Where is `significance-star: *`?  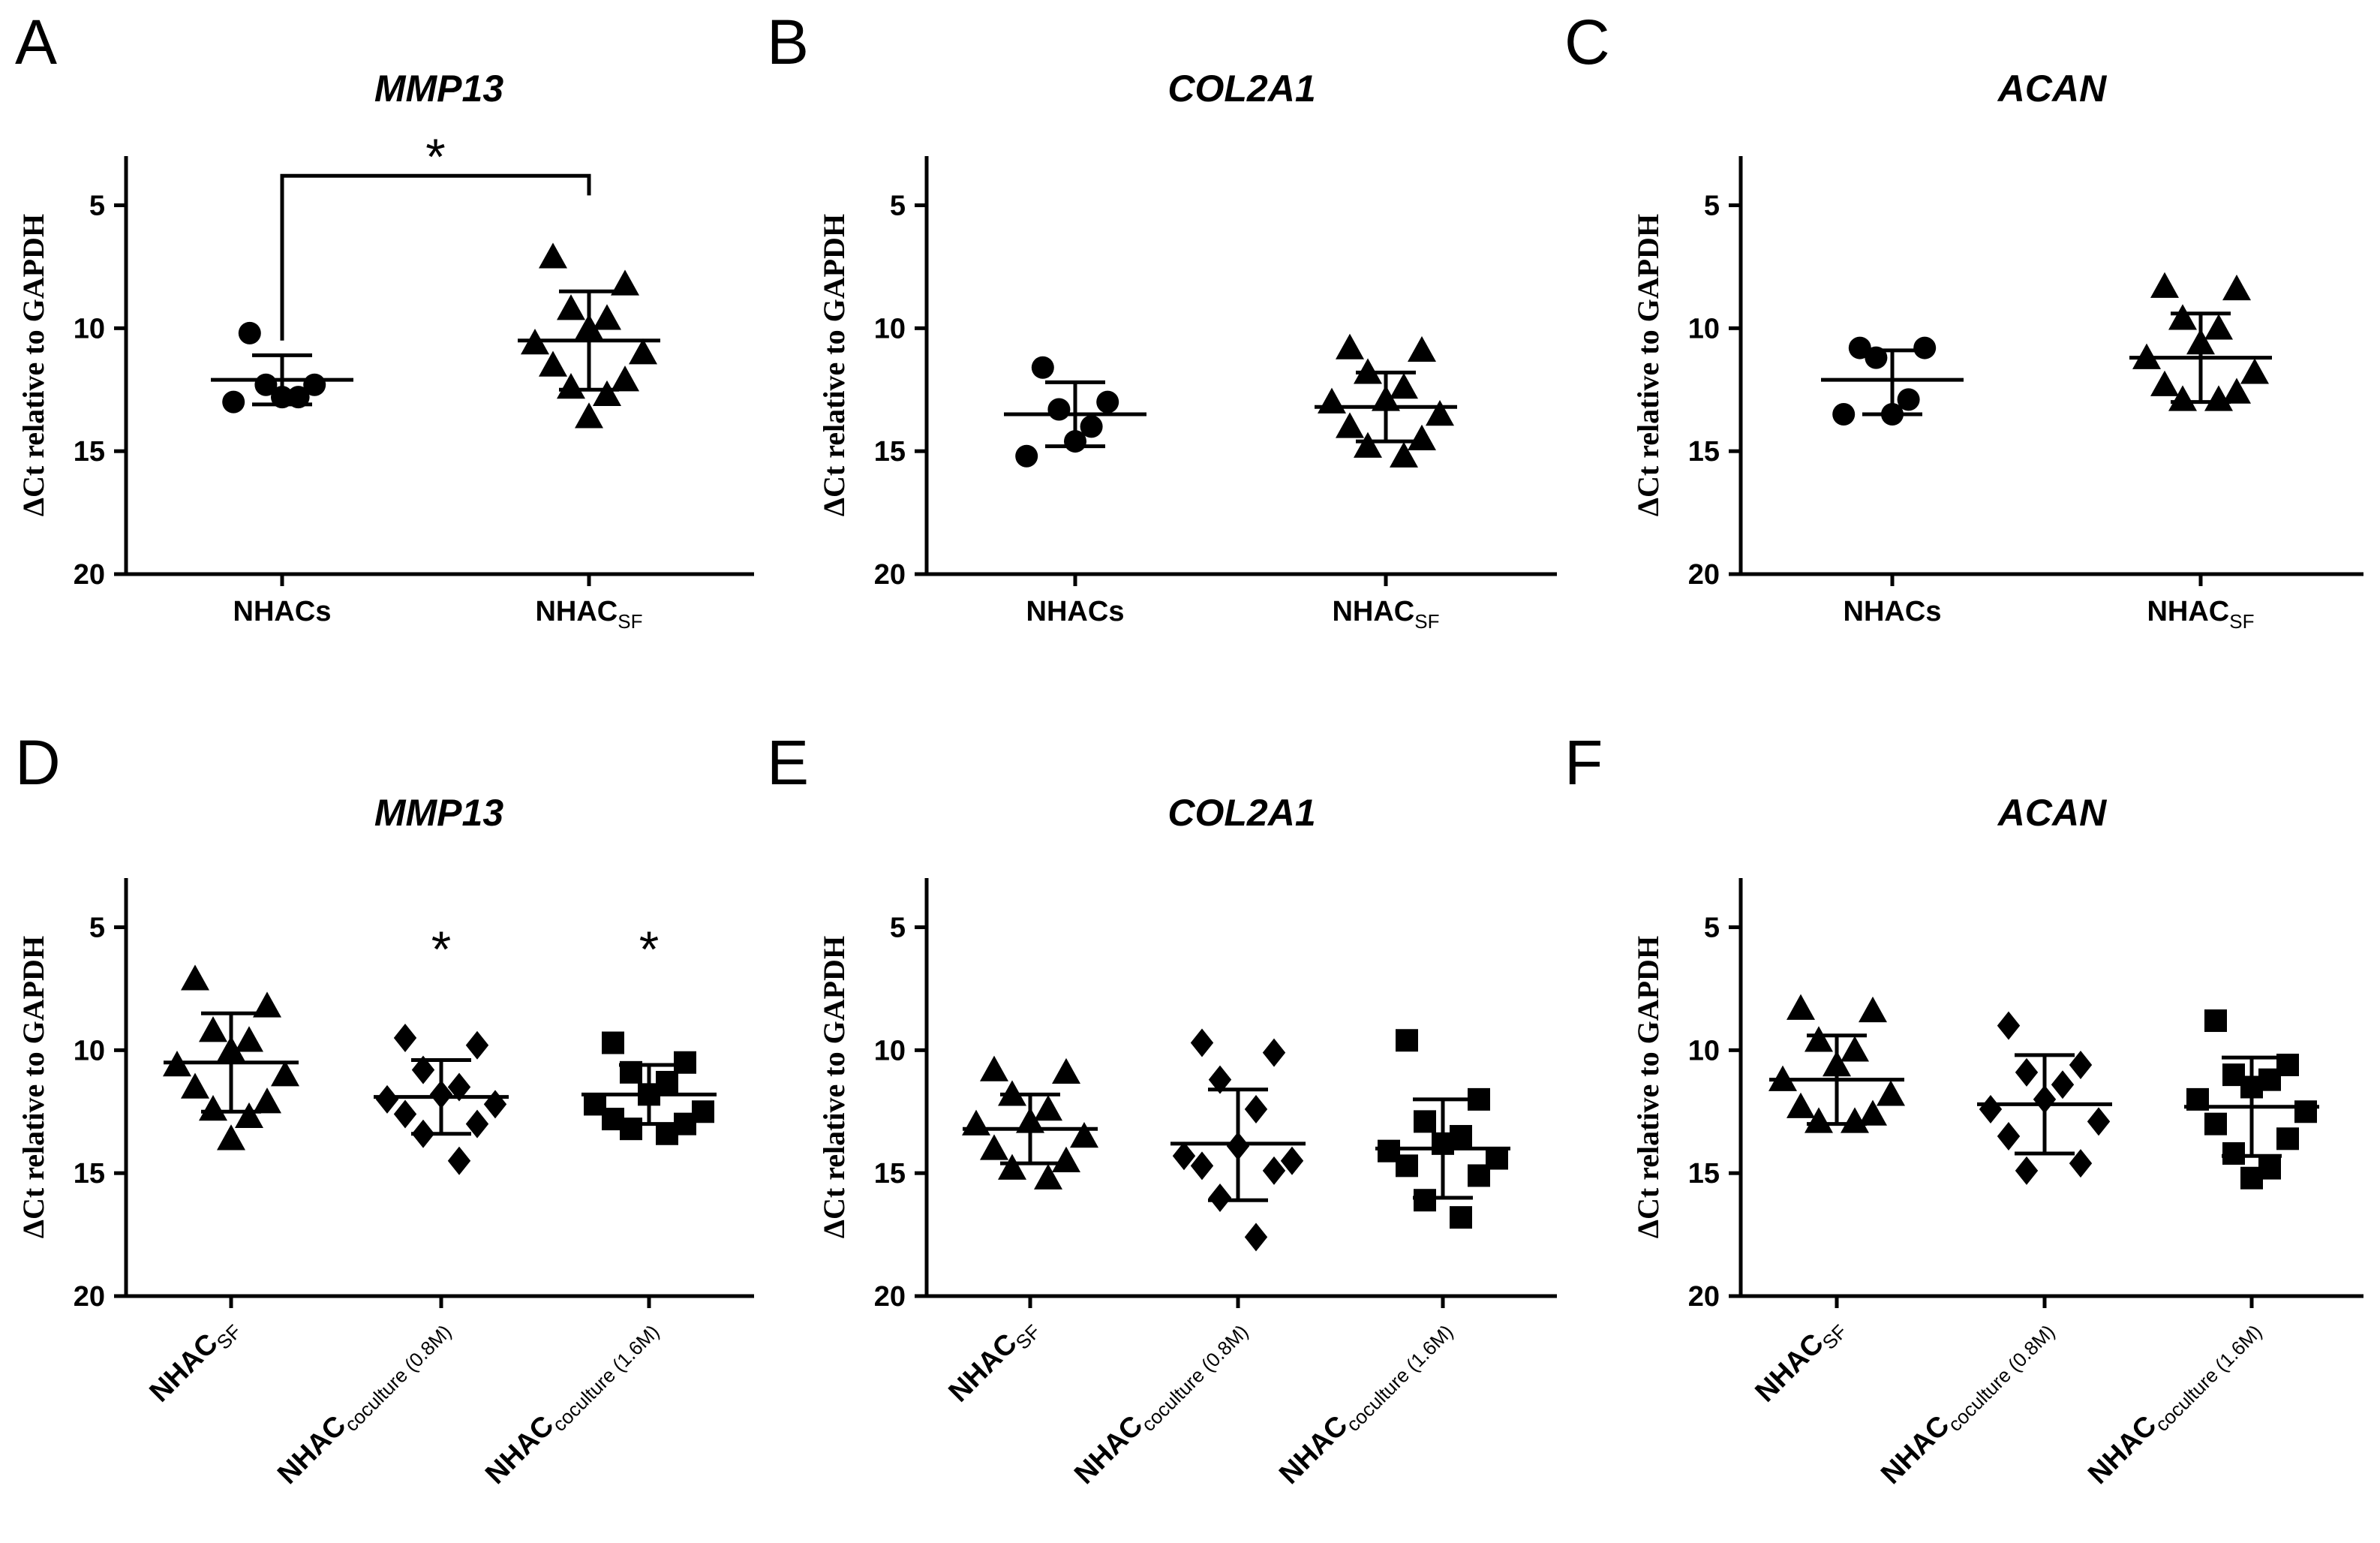 significance-star: * is located at coordinates (441, 949).